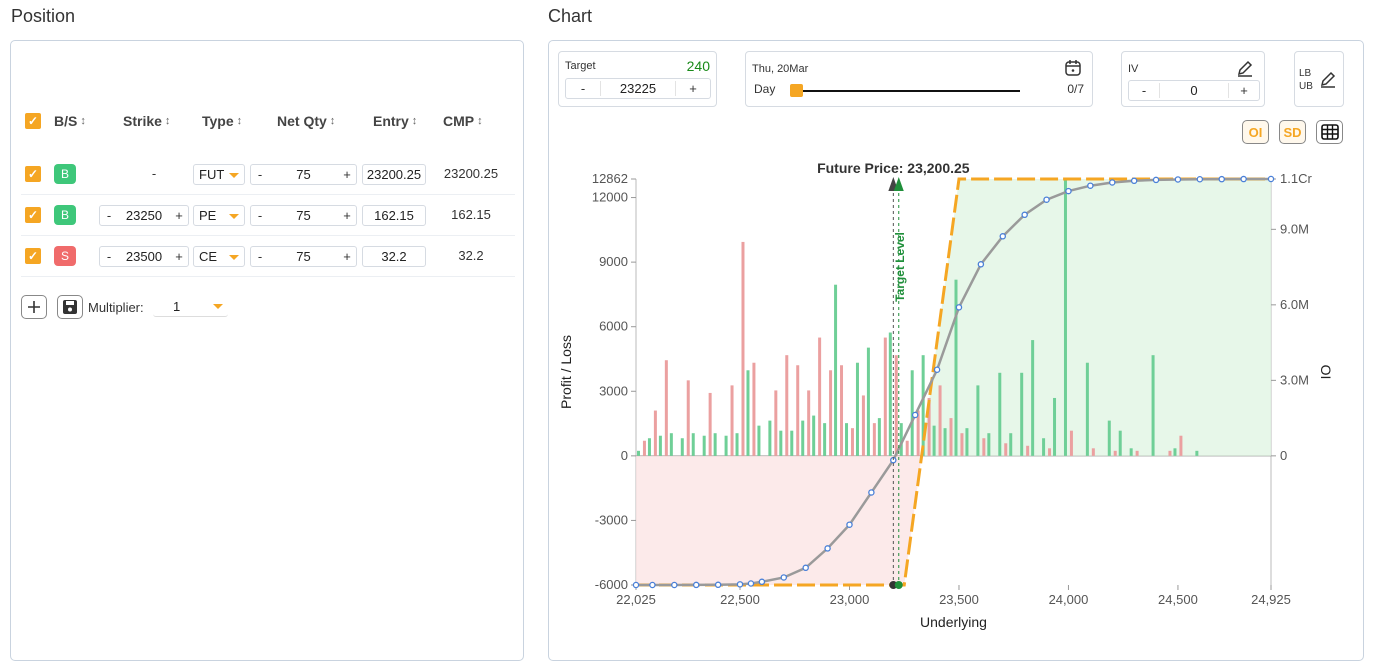 The height and width of the screenshot is (669, 1376). Describe the element at coordinates (765, 89) in the screenshot. I see `date-unit-label: Day` at that location.